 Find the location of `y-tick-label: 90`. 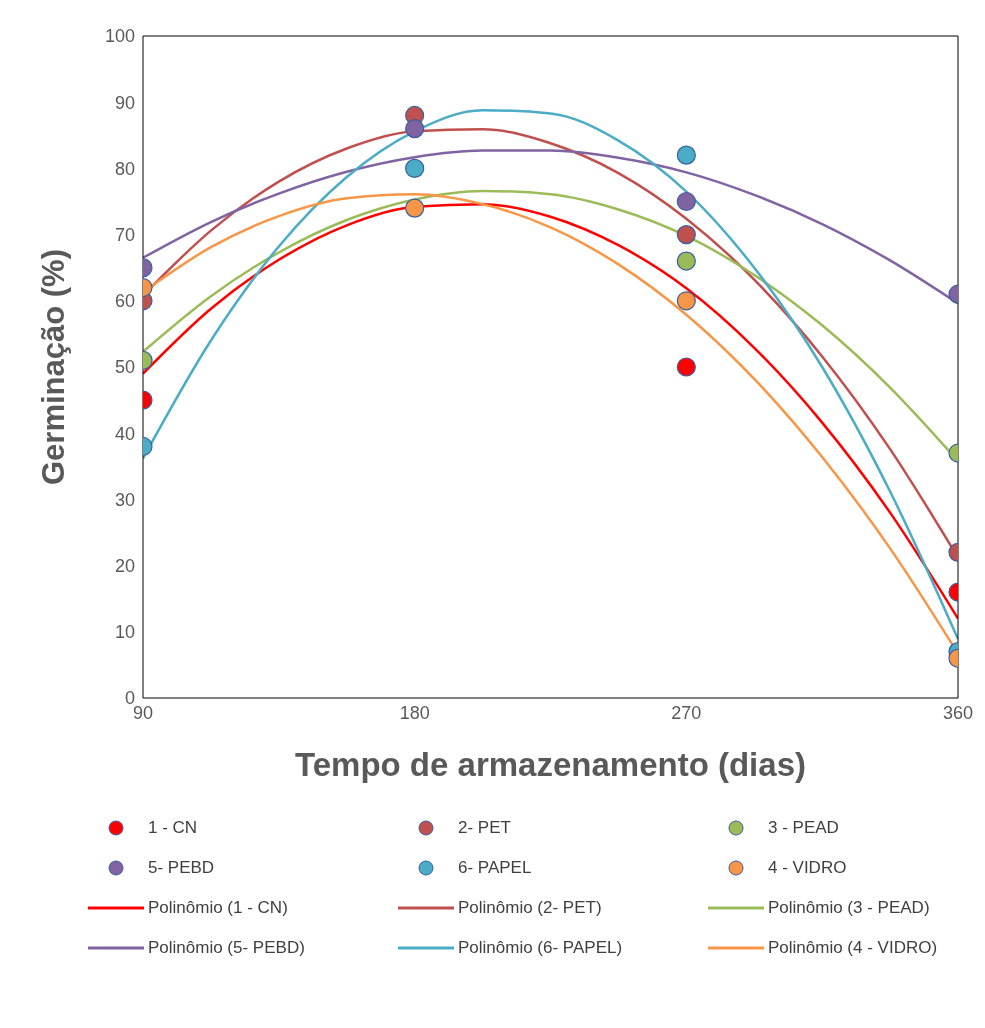

y-tick-label: 90 is located at coordinates (124, 102).